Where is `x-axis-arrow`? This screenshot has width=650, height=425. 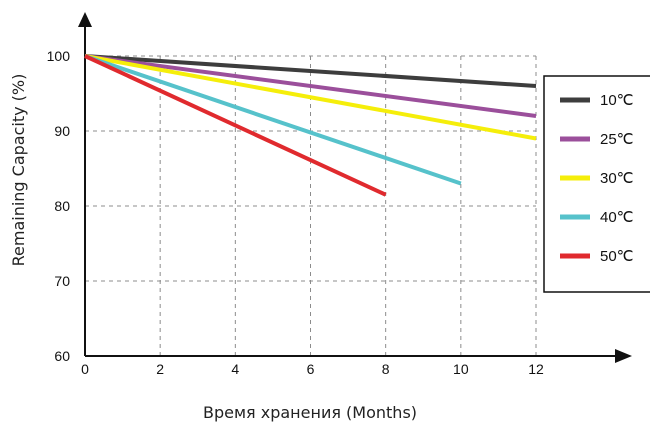 x-axis-arrow is located at coordinates (623, 356).